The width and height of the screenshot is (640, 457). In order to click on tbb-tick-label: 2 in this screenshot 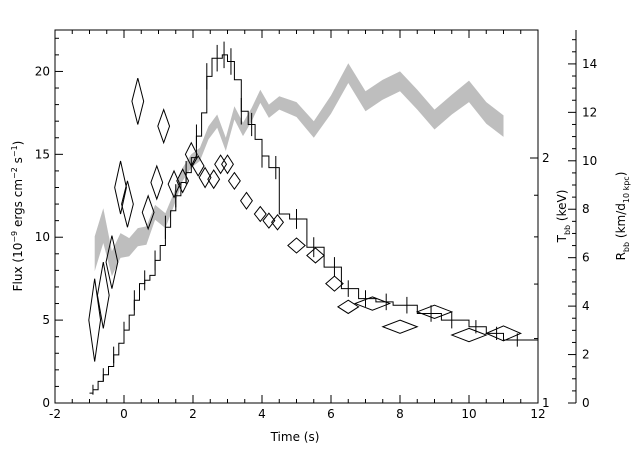, I will do `click(546, 158)`.